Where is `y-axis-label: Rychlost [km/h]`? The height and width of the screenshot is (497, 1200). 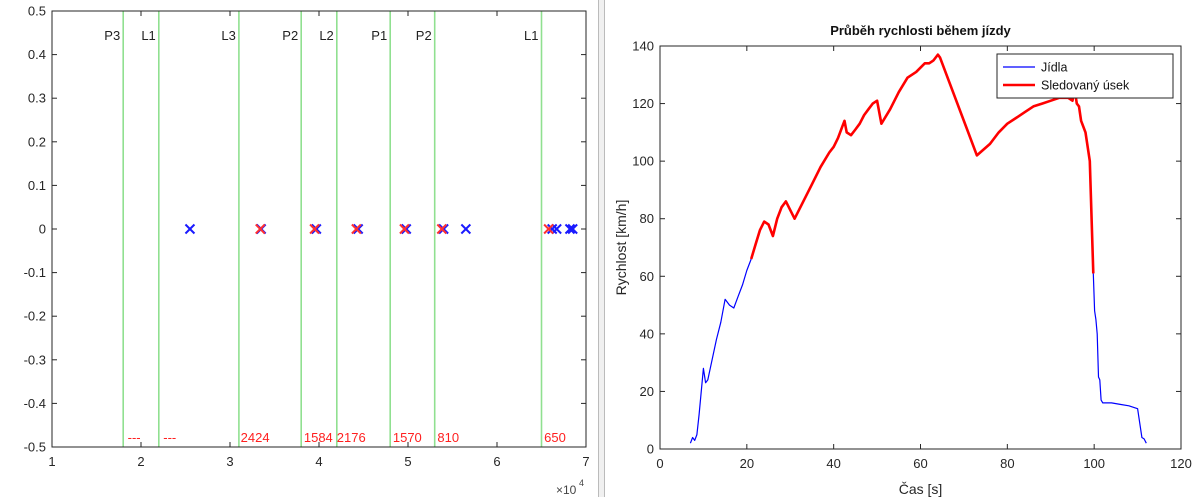 y-axis-label: Rychlost [km/h] is located at coordinates (621, 248).